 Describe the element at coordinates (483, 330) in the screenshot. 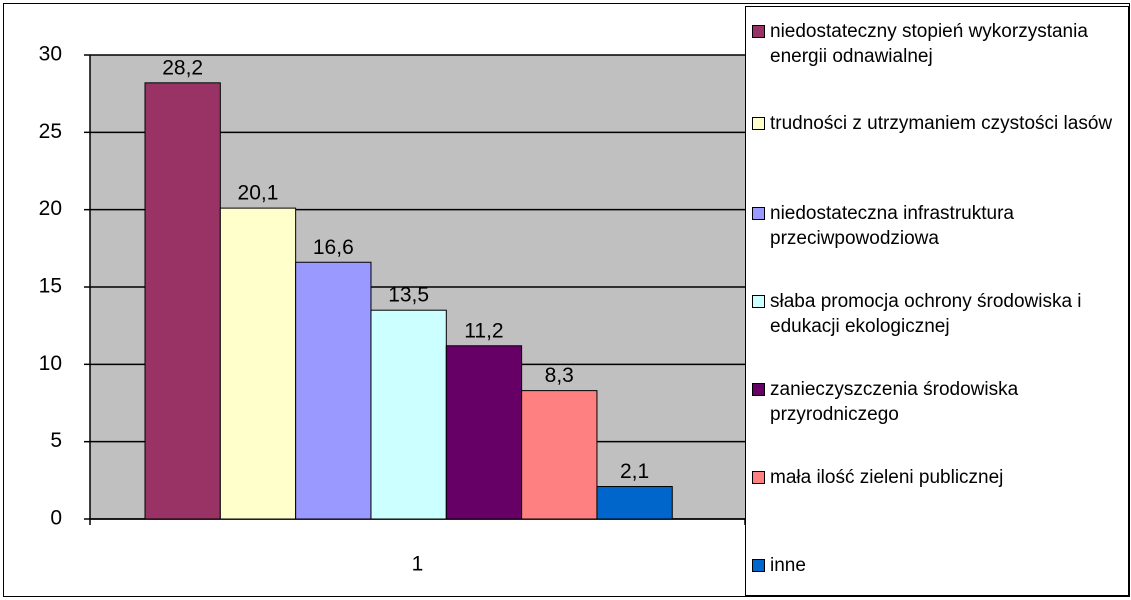

I see `value-label: 11,2` at that location.